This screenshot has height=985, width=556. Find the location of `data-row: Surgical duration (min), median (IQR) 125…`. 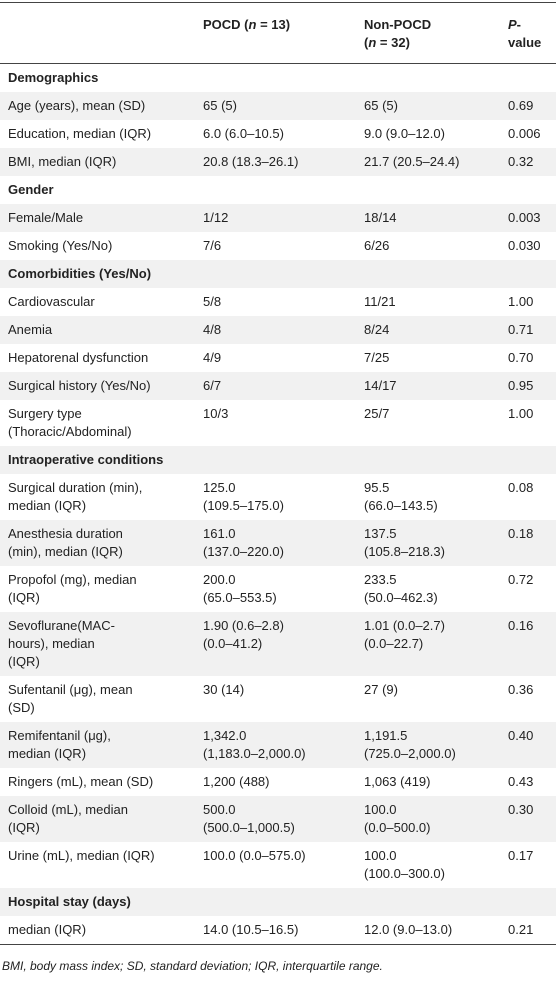

data-row: Surgical duration (min), median (IQR) 125… is located at coordinates (278, 497).